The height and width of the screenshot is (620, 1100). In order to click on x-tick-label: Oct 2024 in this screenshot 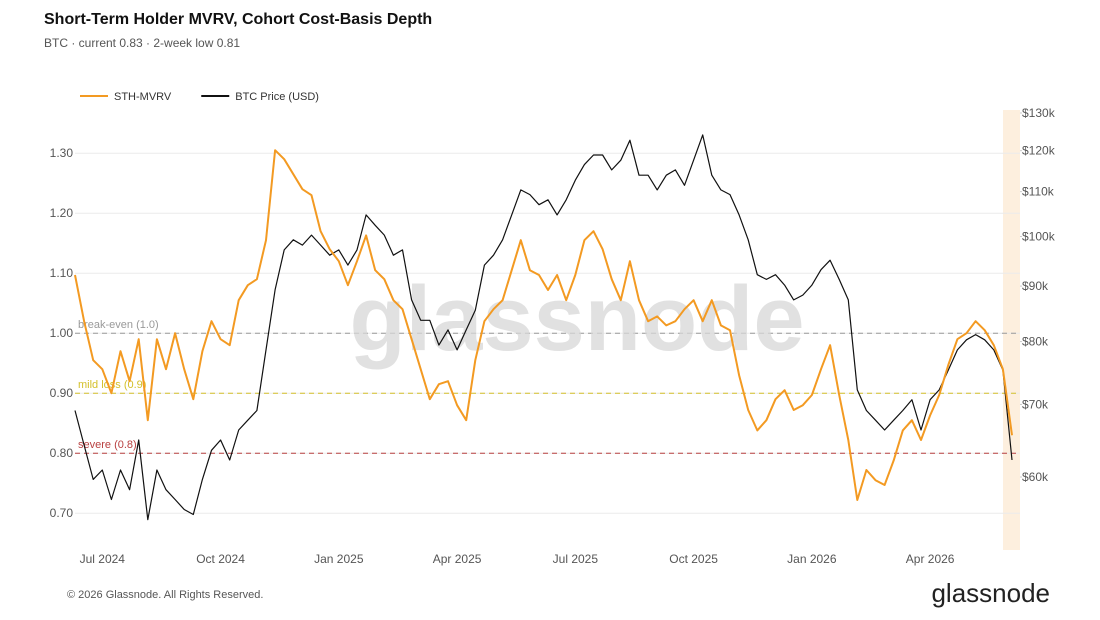, I will do `click(220, 559)`.